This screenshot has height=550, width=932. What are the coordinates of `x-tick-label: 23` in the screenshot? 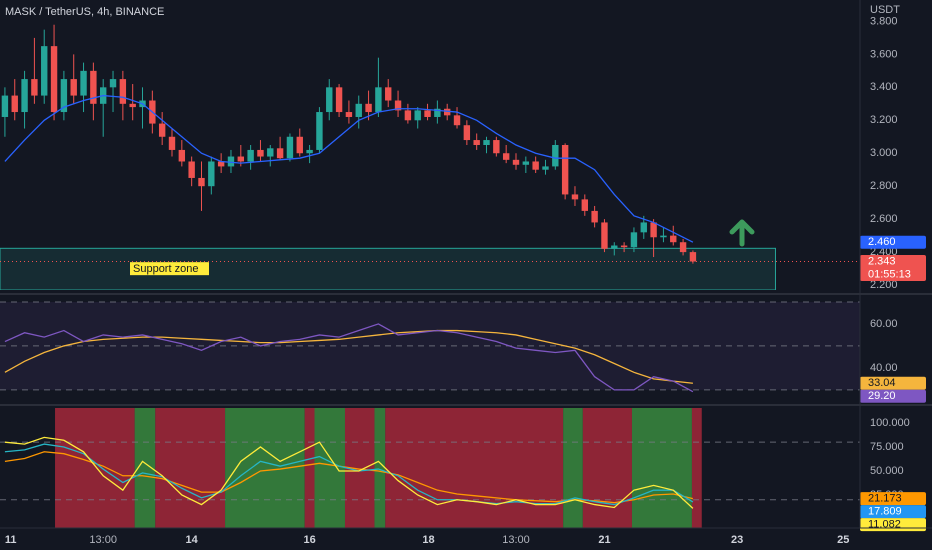 It's located at (737, 540).